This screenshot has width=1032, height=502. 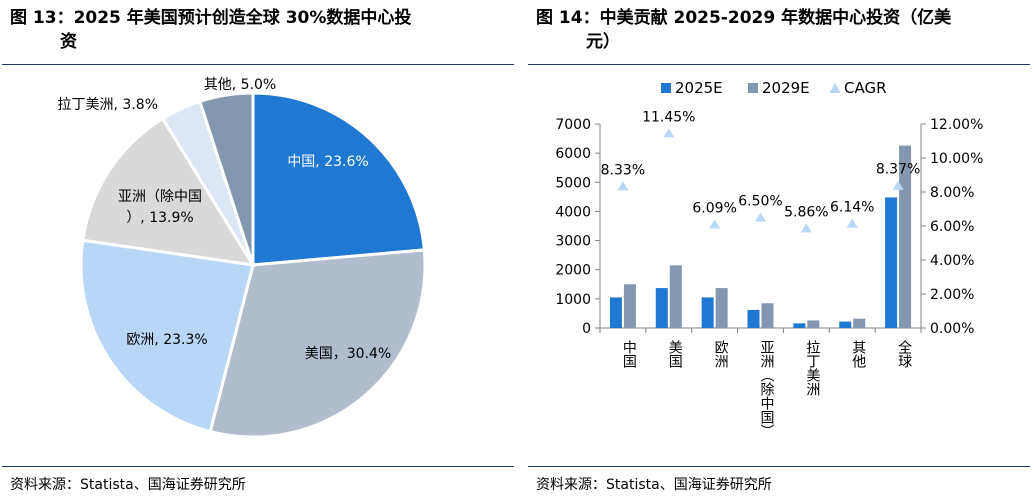 I want to click on figure-14-title-line1: 图 14：中美贡献 2025-2029 年数据中心投资（亿美, so click(x=744, y=18).